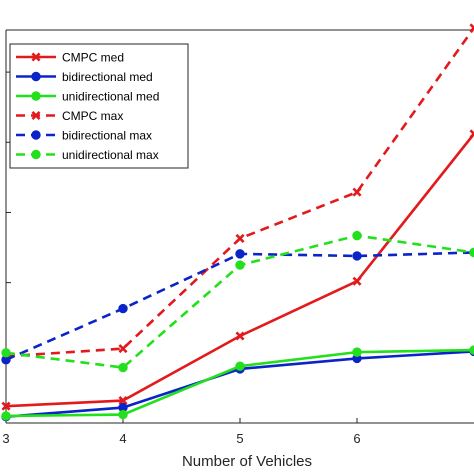 The height and width of the screenshot is (474, 474). I want to click on x-axis-label: Number of Vehicles, so click(247, 461).